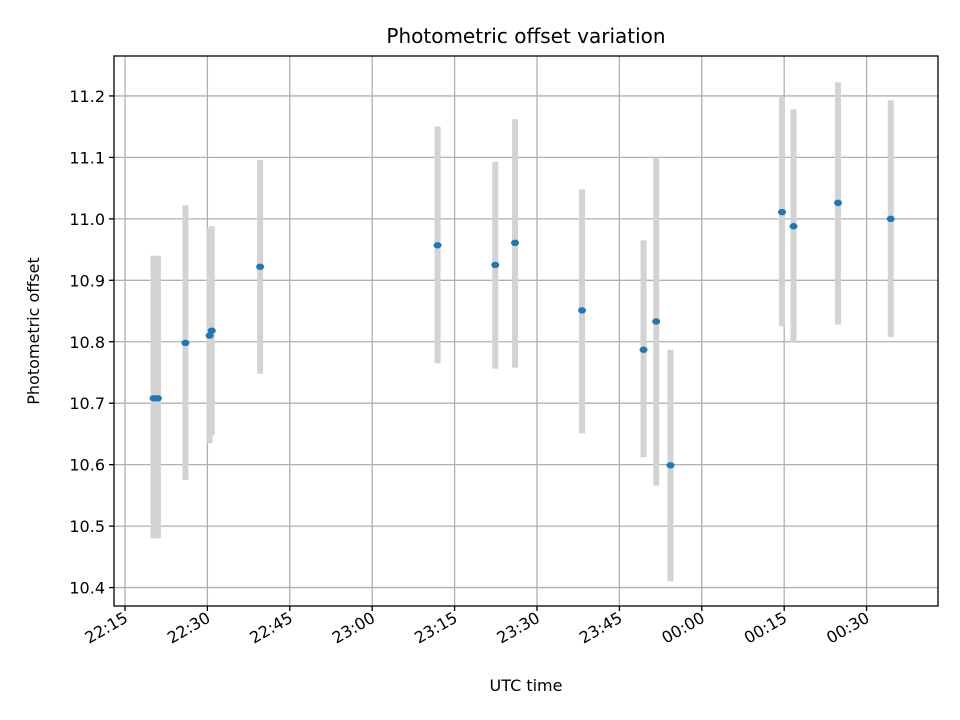 This screenshot has width=960, height=720. What do you see at coordinates (525, 36) in the screenshot?
I see `chart-title: Photometric offset variation` at bounding box center [525, 36].